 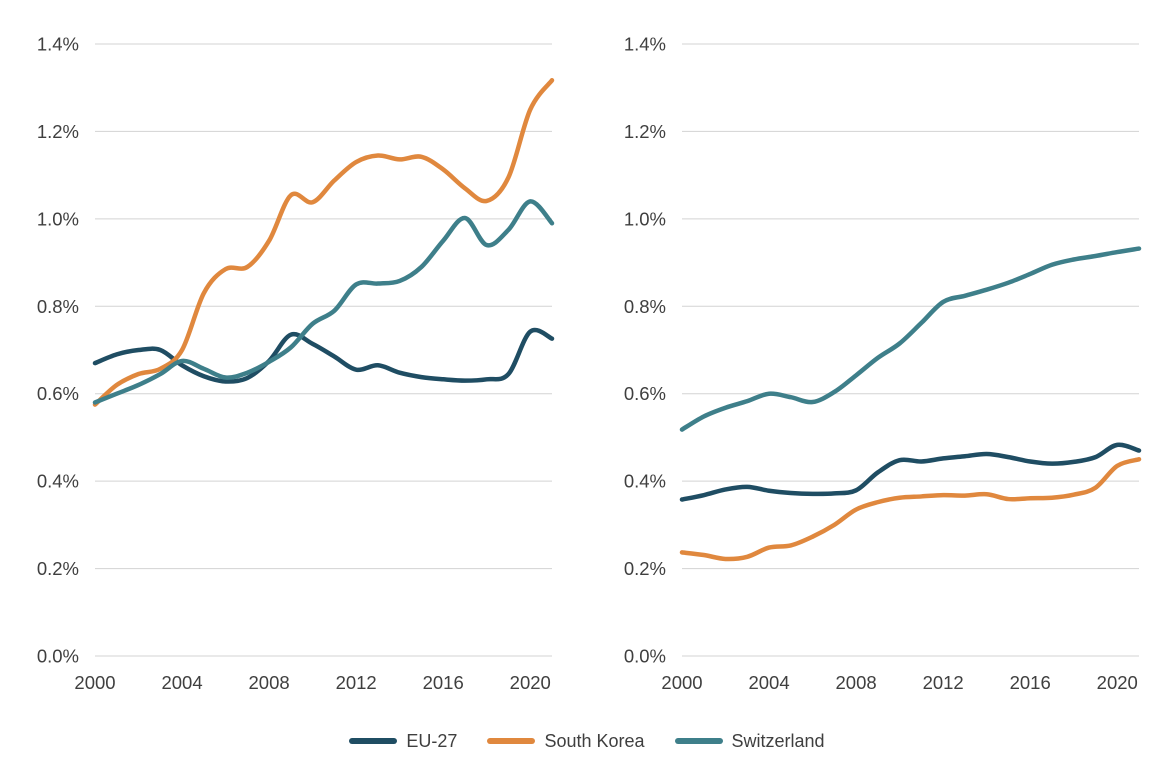 I want to click on legend-swatch-switzerland, so click(x=698, y=741).